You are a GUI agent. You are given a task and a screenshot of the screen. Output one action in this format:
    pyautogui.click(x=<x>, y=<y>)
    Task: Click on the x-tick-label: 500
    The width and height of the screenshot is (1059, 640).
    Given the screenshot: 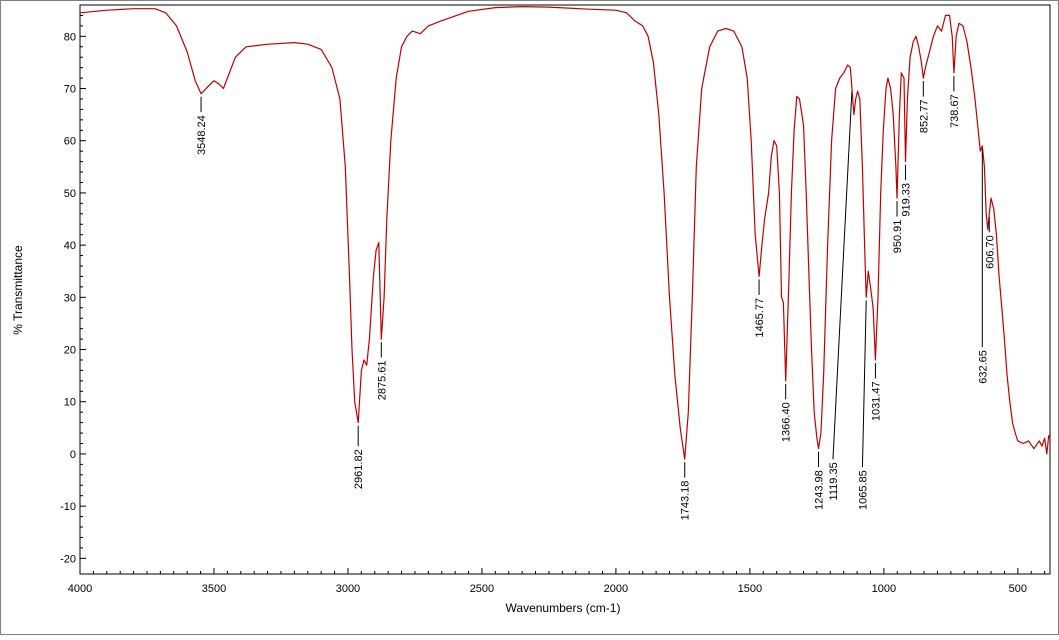 What is the action you would take?
    pyautogui.click(x=1018, y=589)
    